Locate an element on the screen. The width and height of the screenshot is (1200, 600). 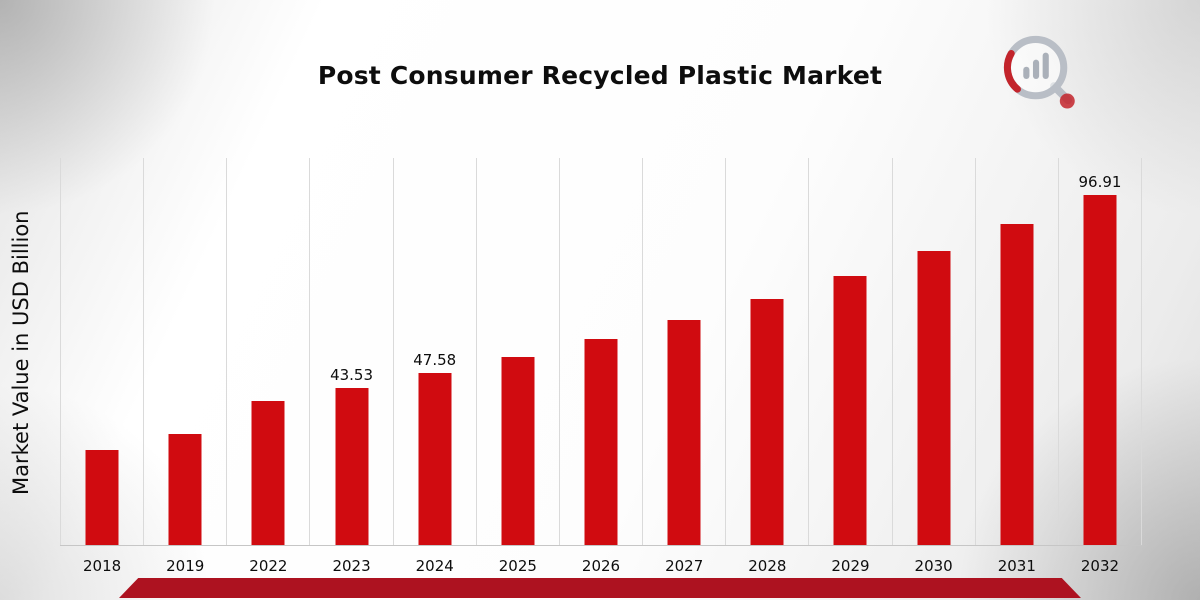
bar-cell-2018: 2018 is located at coordinates (101, 366).